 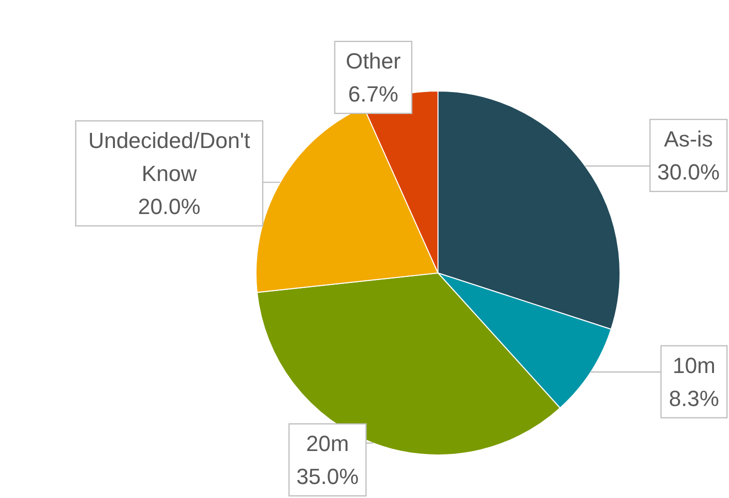 I want to click on data-label: 35.0%, so click(x=327, y=477).